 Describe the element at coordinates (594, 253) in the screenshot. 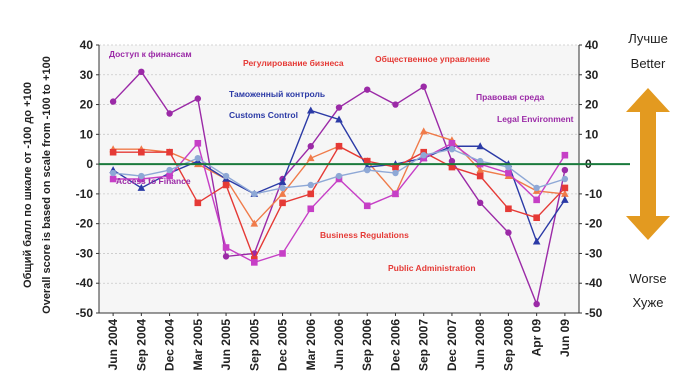

I see `y-tick-label-right: -30` at that location.